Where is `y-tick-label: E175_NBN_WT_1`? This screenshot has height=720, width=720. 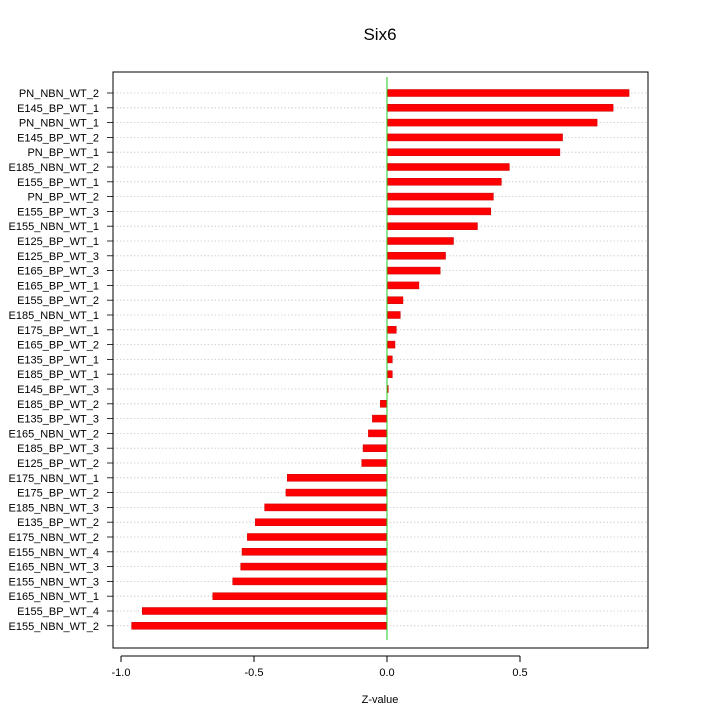
y-tick-label: E175_NBN_WT_1 is located at coordinates (54, 479).